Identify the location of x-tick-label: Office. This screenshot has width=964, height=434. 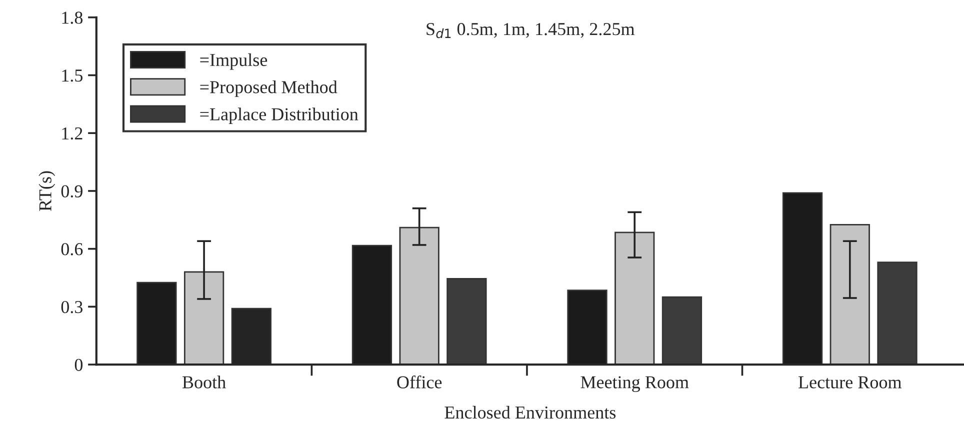
(419, 381).